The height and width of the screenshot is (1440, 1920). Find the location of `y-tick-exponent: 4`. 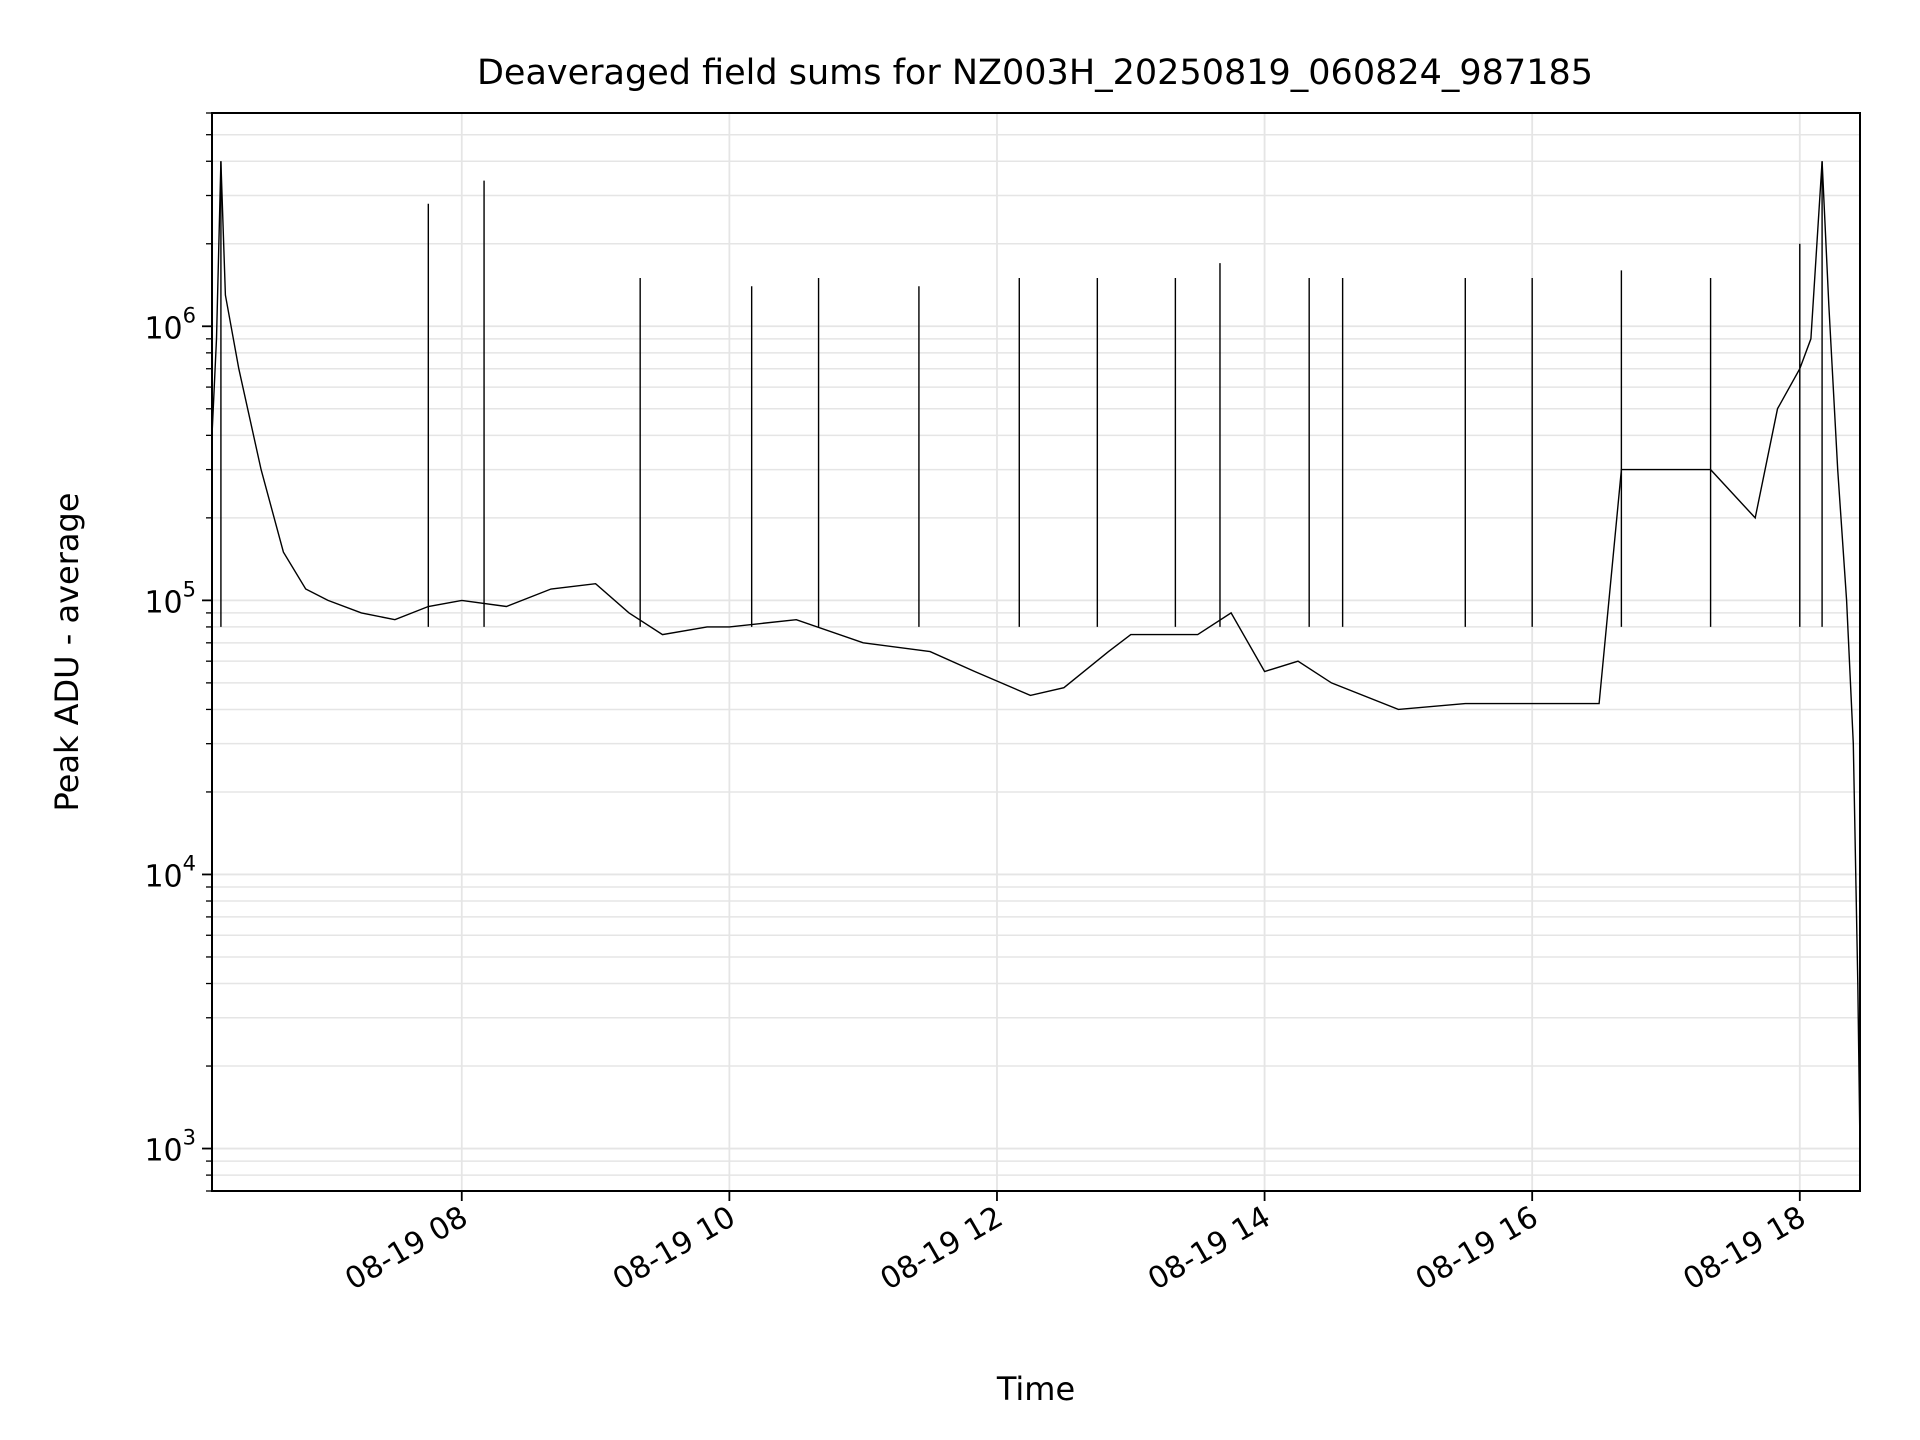

y-tick-exponent: 4 is located at coordinates (189, 863).